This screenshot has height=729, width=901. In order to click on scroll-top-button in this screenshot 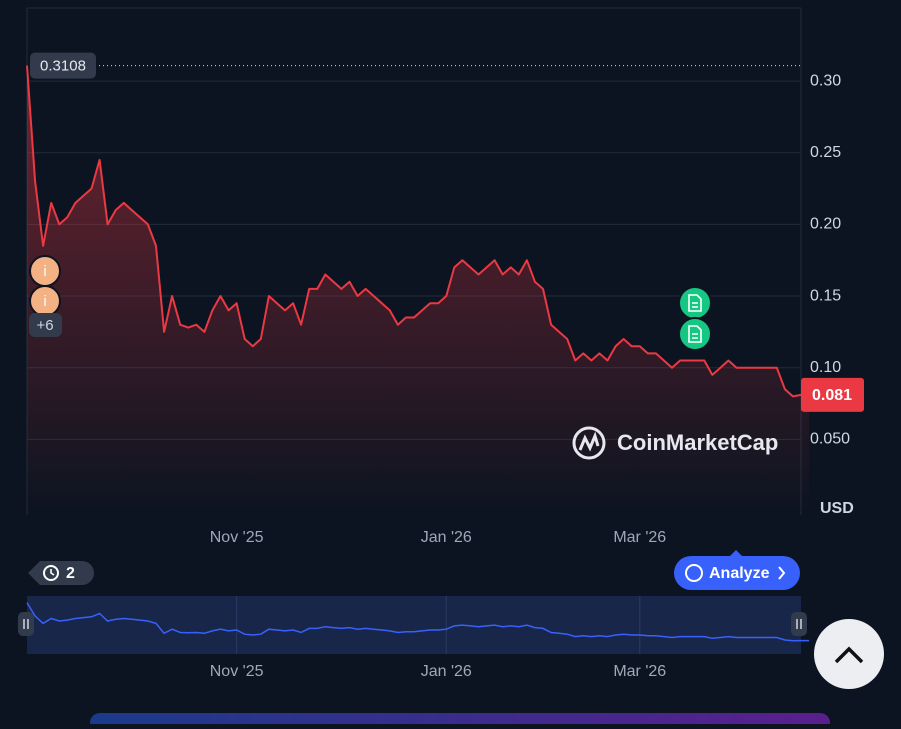, I will do `click(849, 654)`.